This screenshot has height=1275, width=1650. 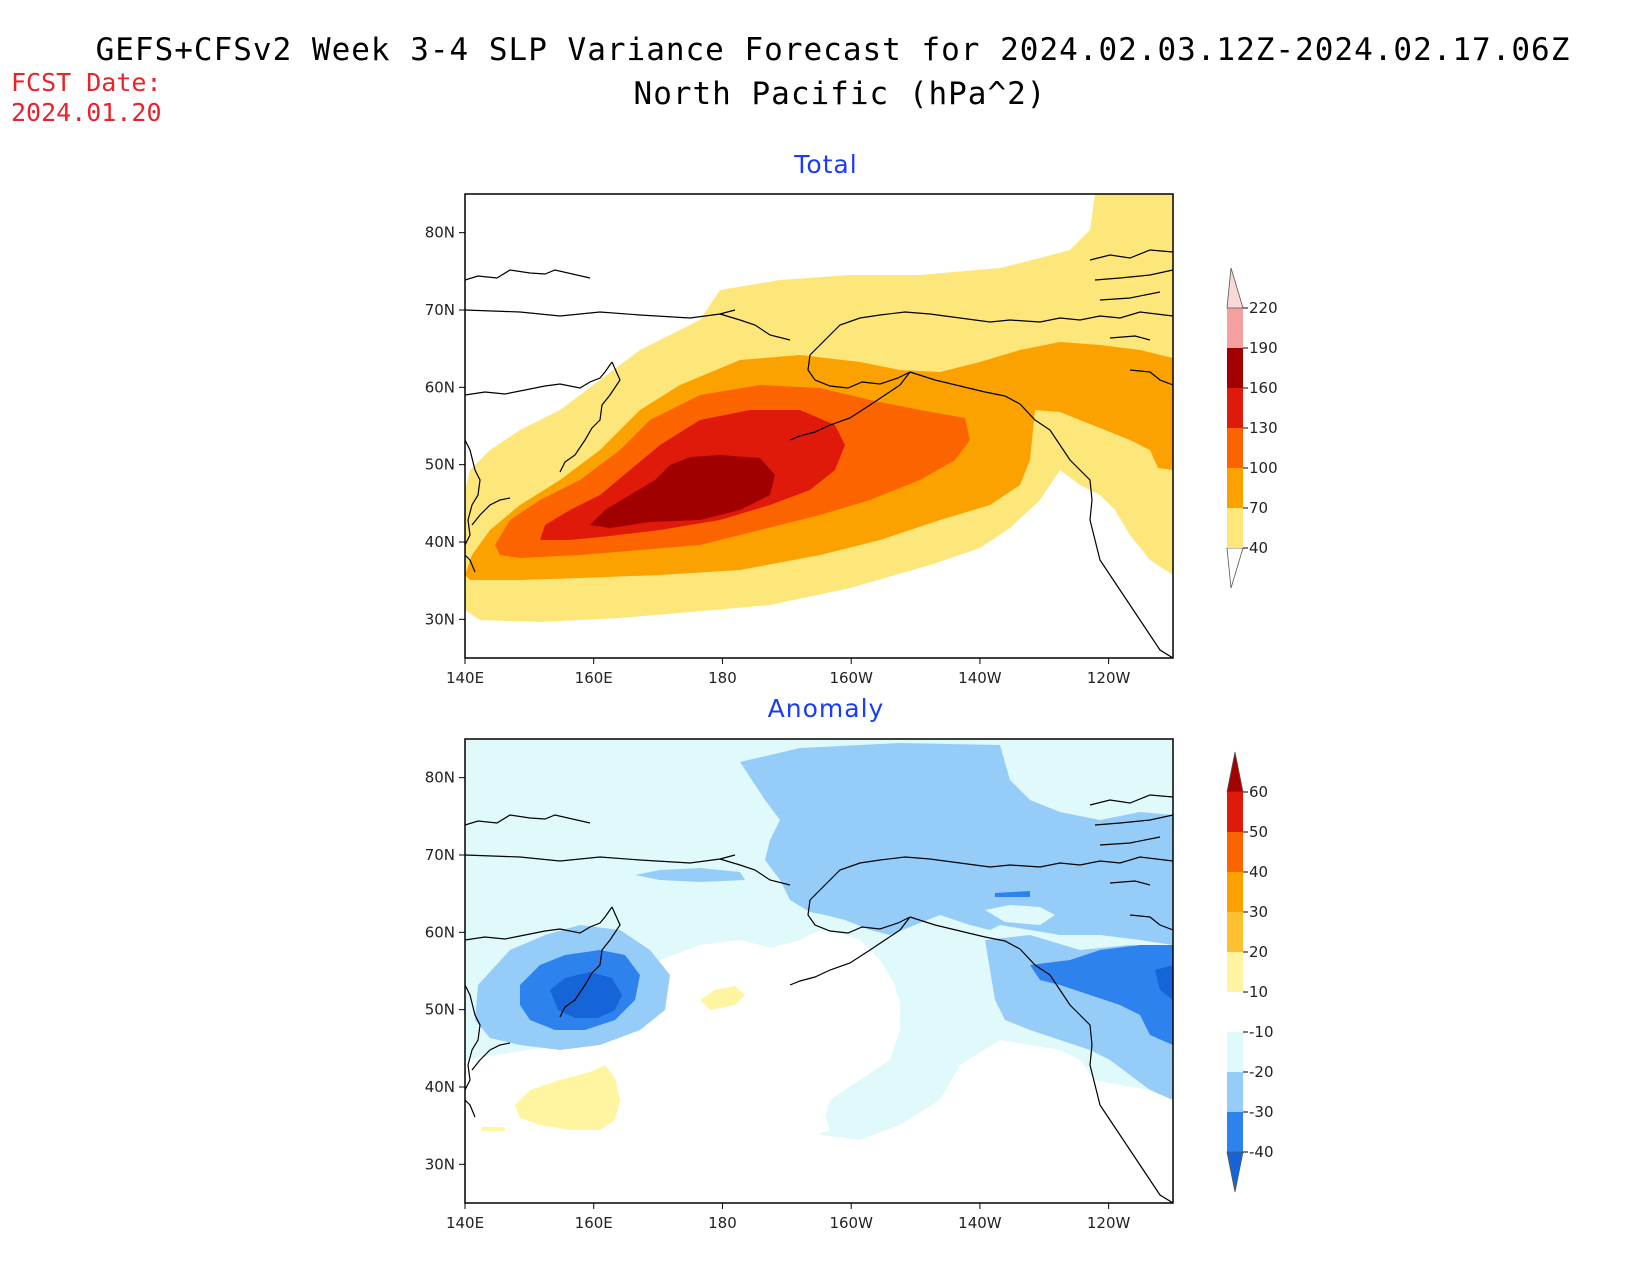 I want to click on colorbar-label: 60, so click(x=1258, y=792).